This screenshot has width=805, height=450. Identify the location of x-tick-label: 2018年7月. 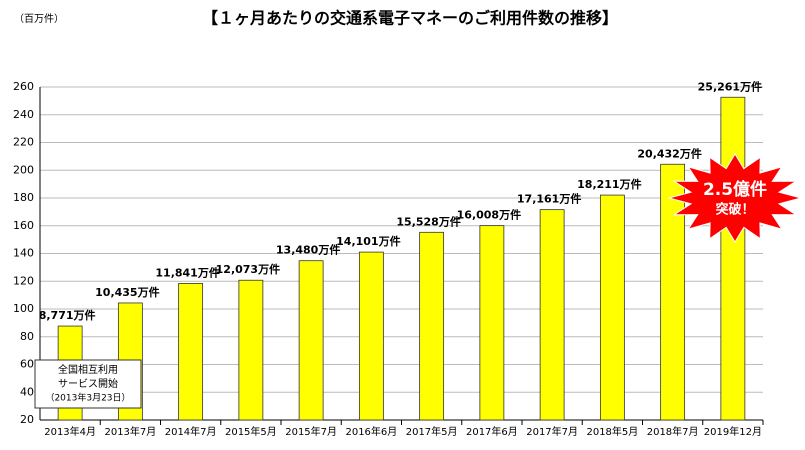
(673, 431).